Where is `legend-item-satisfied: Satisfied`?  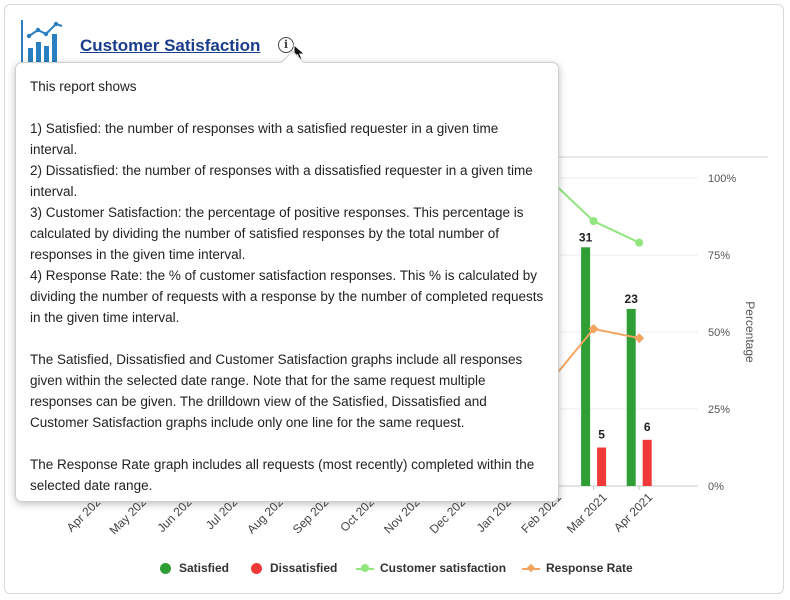 legend-item-satisfied: Satisfied is located at coordinates (194, 568).